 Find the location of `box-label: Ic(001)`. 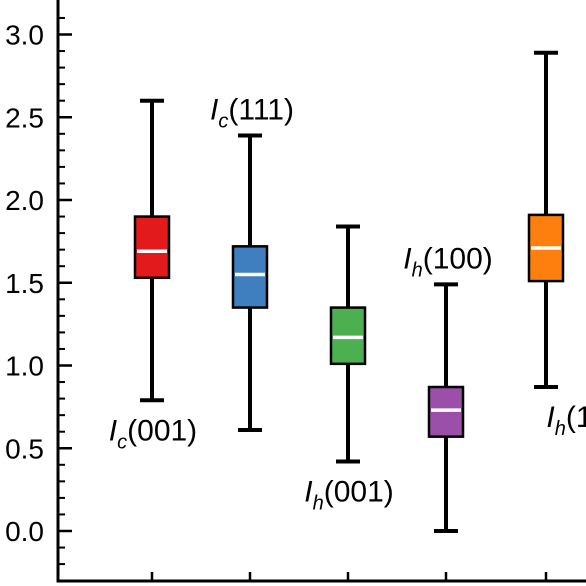

box-label: Ic(001) is located at coordinates (153, 433).